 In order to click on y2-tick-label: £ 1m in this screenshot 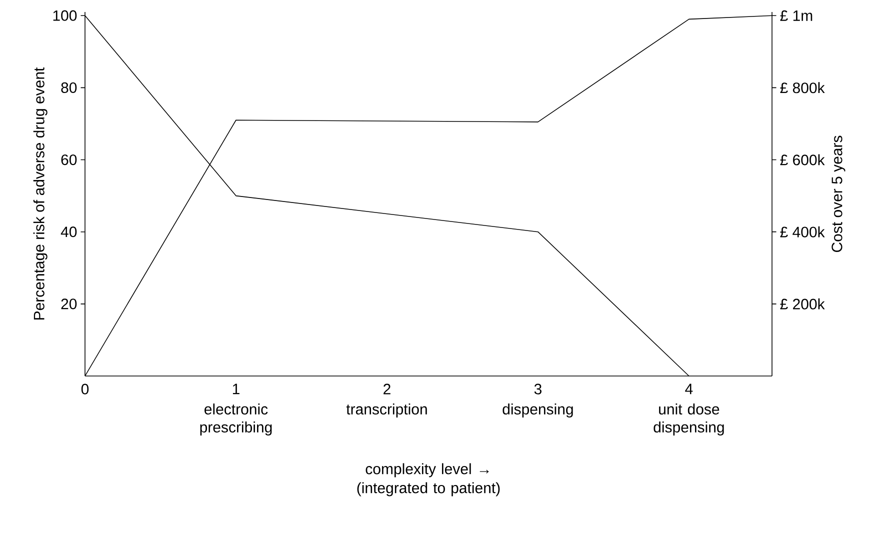, I will do `click(796, 15)`.